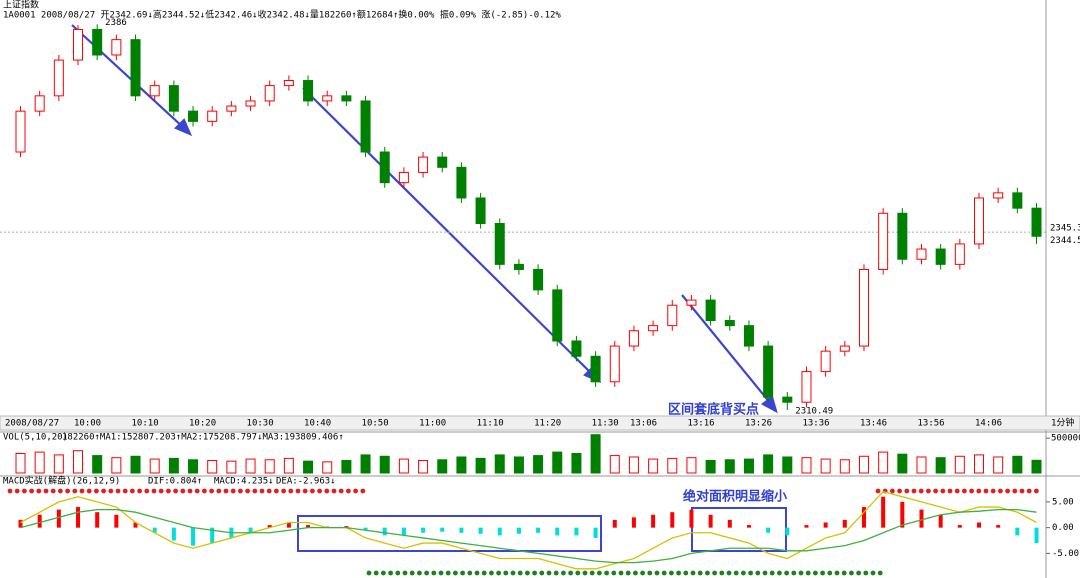 This screenshot has width=1080, height=578. What do you see at coordinates (145, 424) in the screenshot?
I see `x-tick-label: 10:10` at bounding box center [145, 424].